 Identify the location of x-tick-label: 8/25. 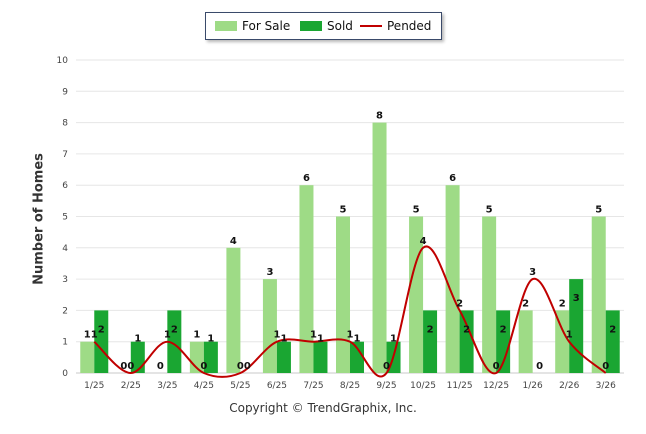
(350, 386).